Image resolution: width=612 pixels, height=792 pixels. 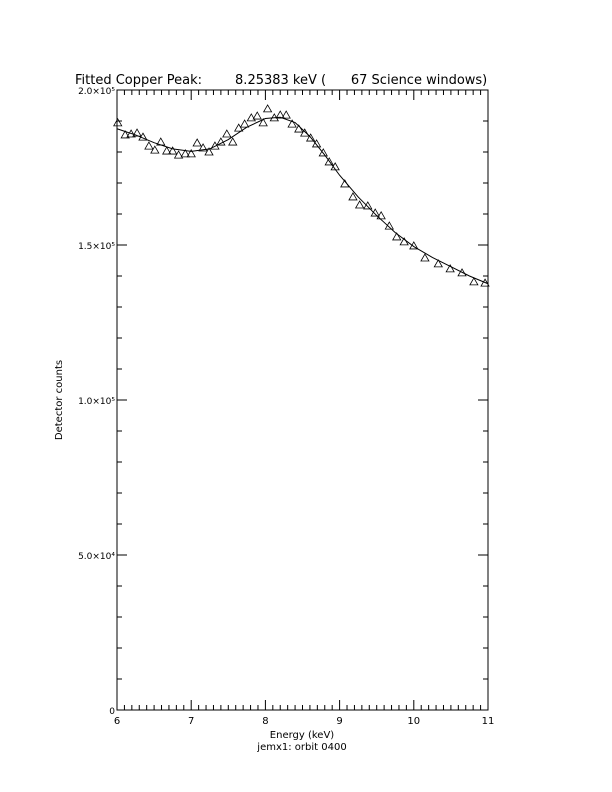 I want to click on fit-curve, so click(x=302, y=200).